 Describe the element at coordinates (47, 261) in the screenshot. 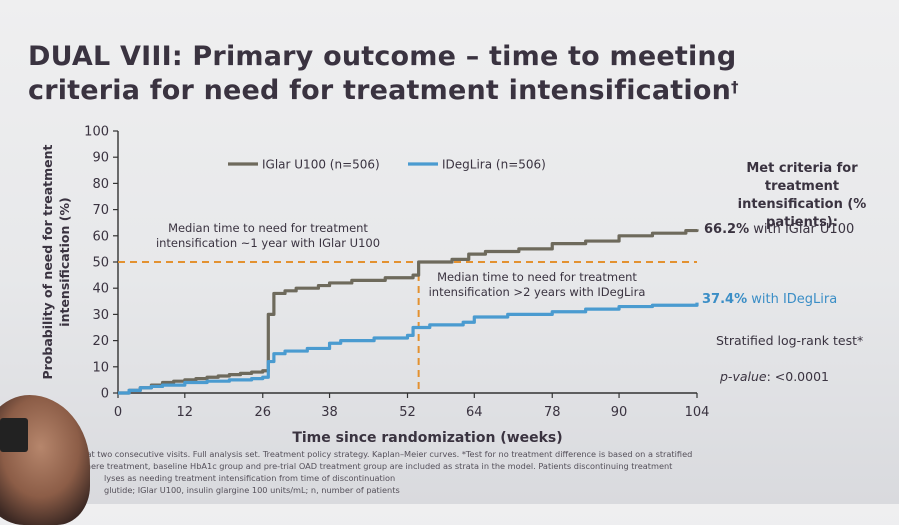

I see `y-axis-label: Probability of need for treatment` at that location.